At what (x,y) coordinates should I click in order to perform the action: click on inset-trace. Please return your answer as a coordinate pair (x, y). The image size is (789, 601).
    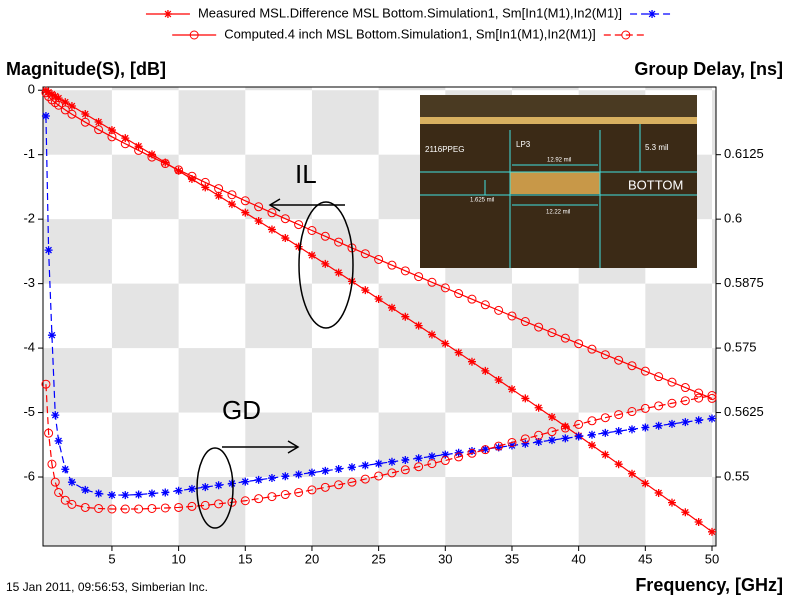
    Looking at the image, I should click on (555, 183).